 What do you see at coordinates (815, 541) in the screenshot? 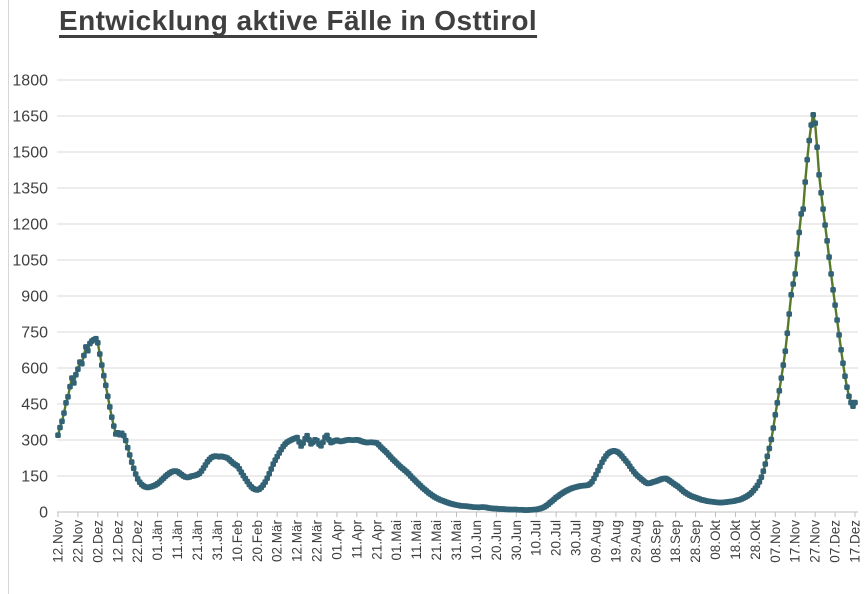
I see `x-axis-label: 27.Nov` at bounding box center [815, 541].